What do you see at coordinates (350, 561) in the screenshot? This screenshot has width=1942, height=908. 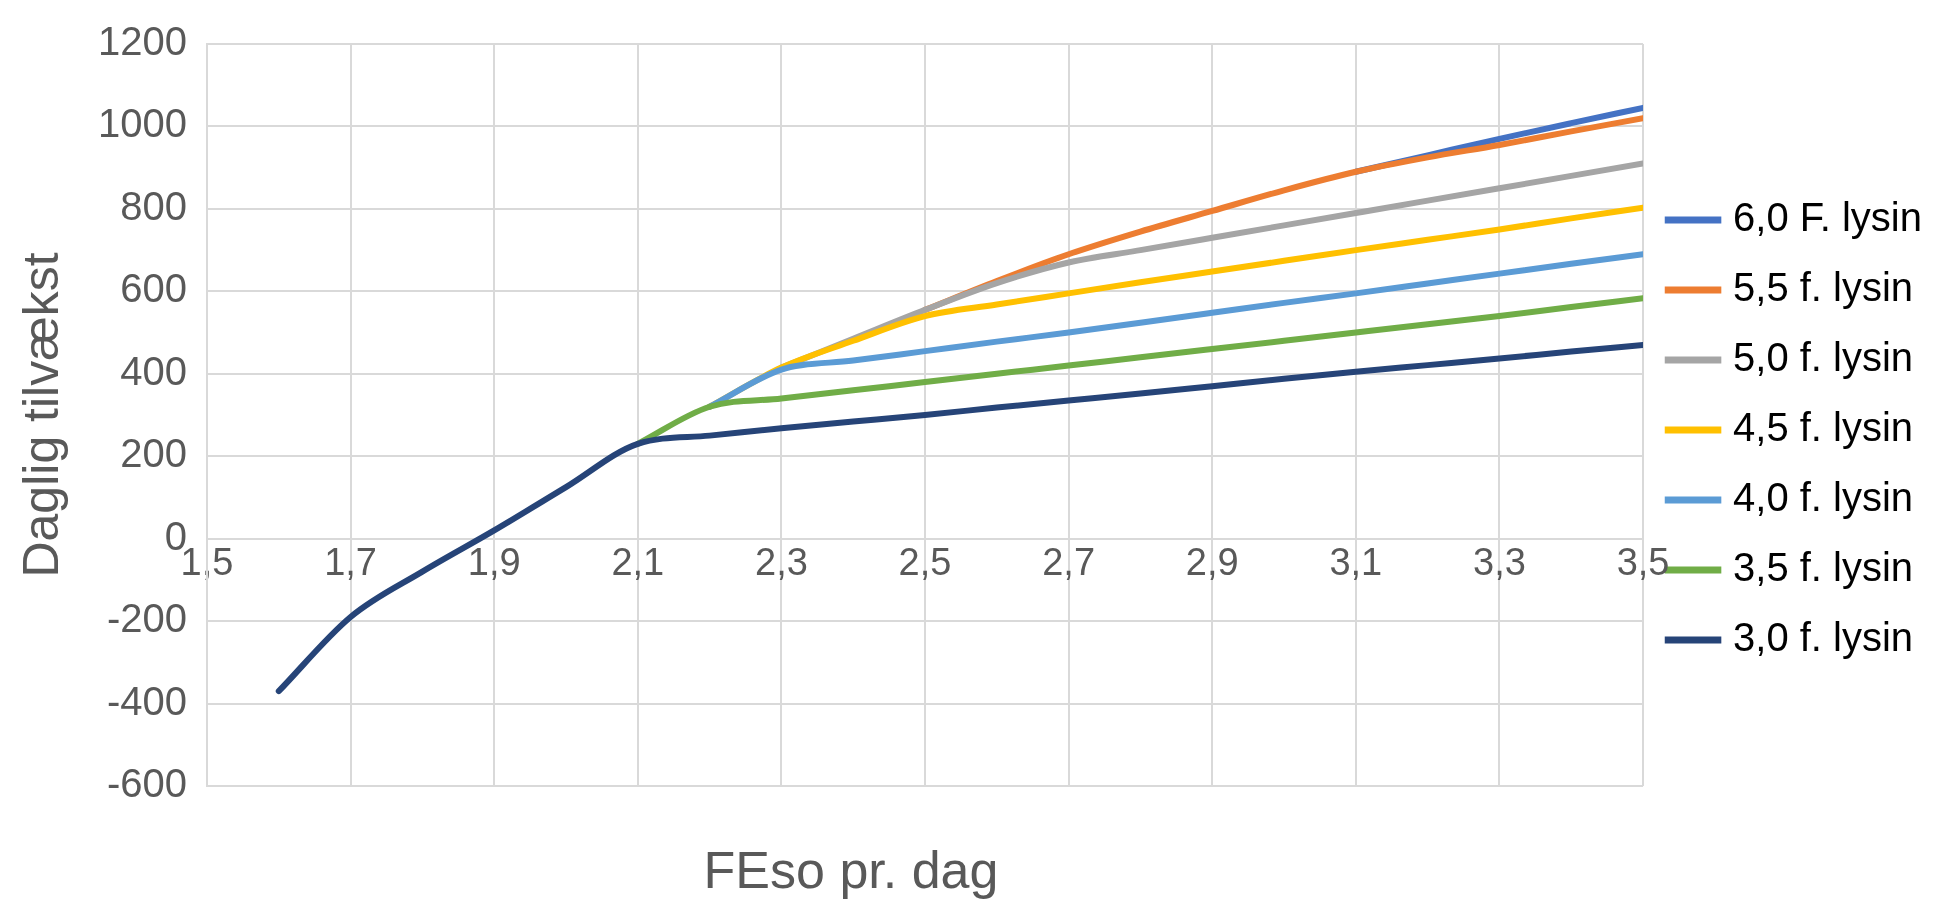 I see `x-tick-label: 1,7` at bounding box center [350, 561].